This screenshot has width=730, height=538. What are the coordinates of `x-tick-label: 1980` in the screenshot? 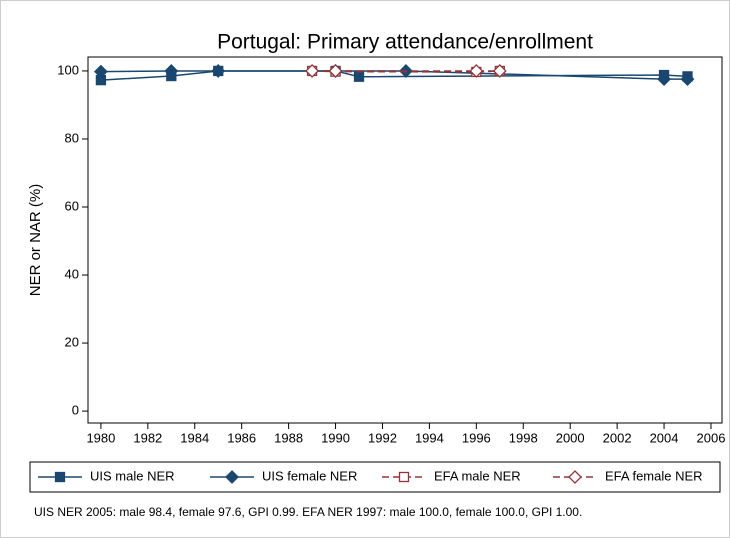 It's located at (100, 437).